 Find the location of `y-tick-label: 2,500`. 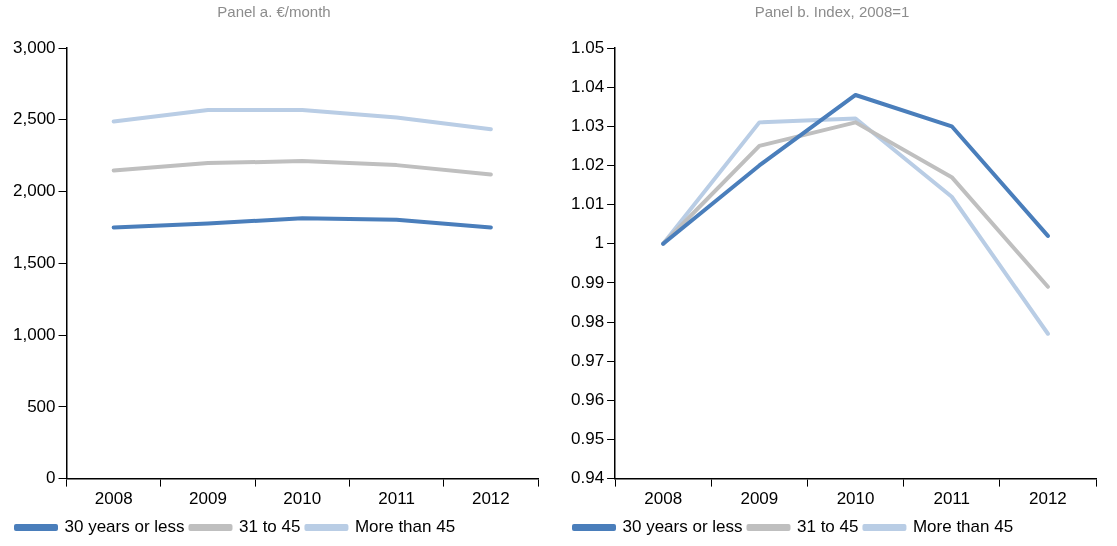

y-tick-label: 2,500 is located at coordinates (34, 119).